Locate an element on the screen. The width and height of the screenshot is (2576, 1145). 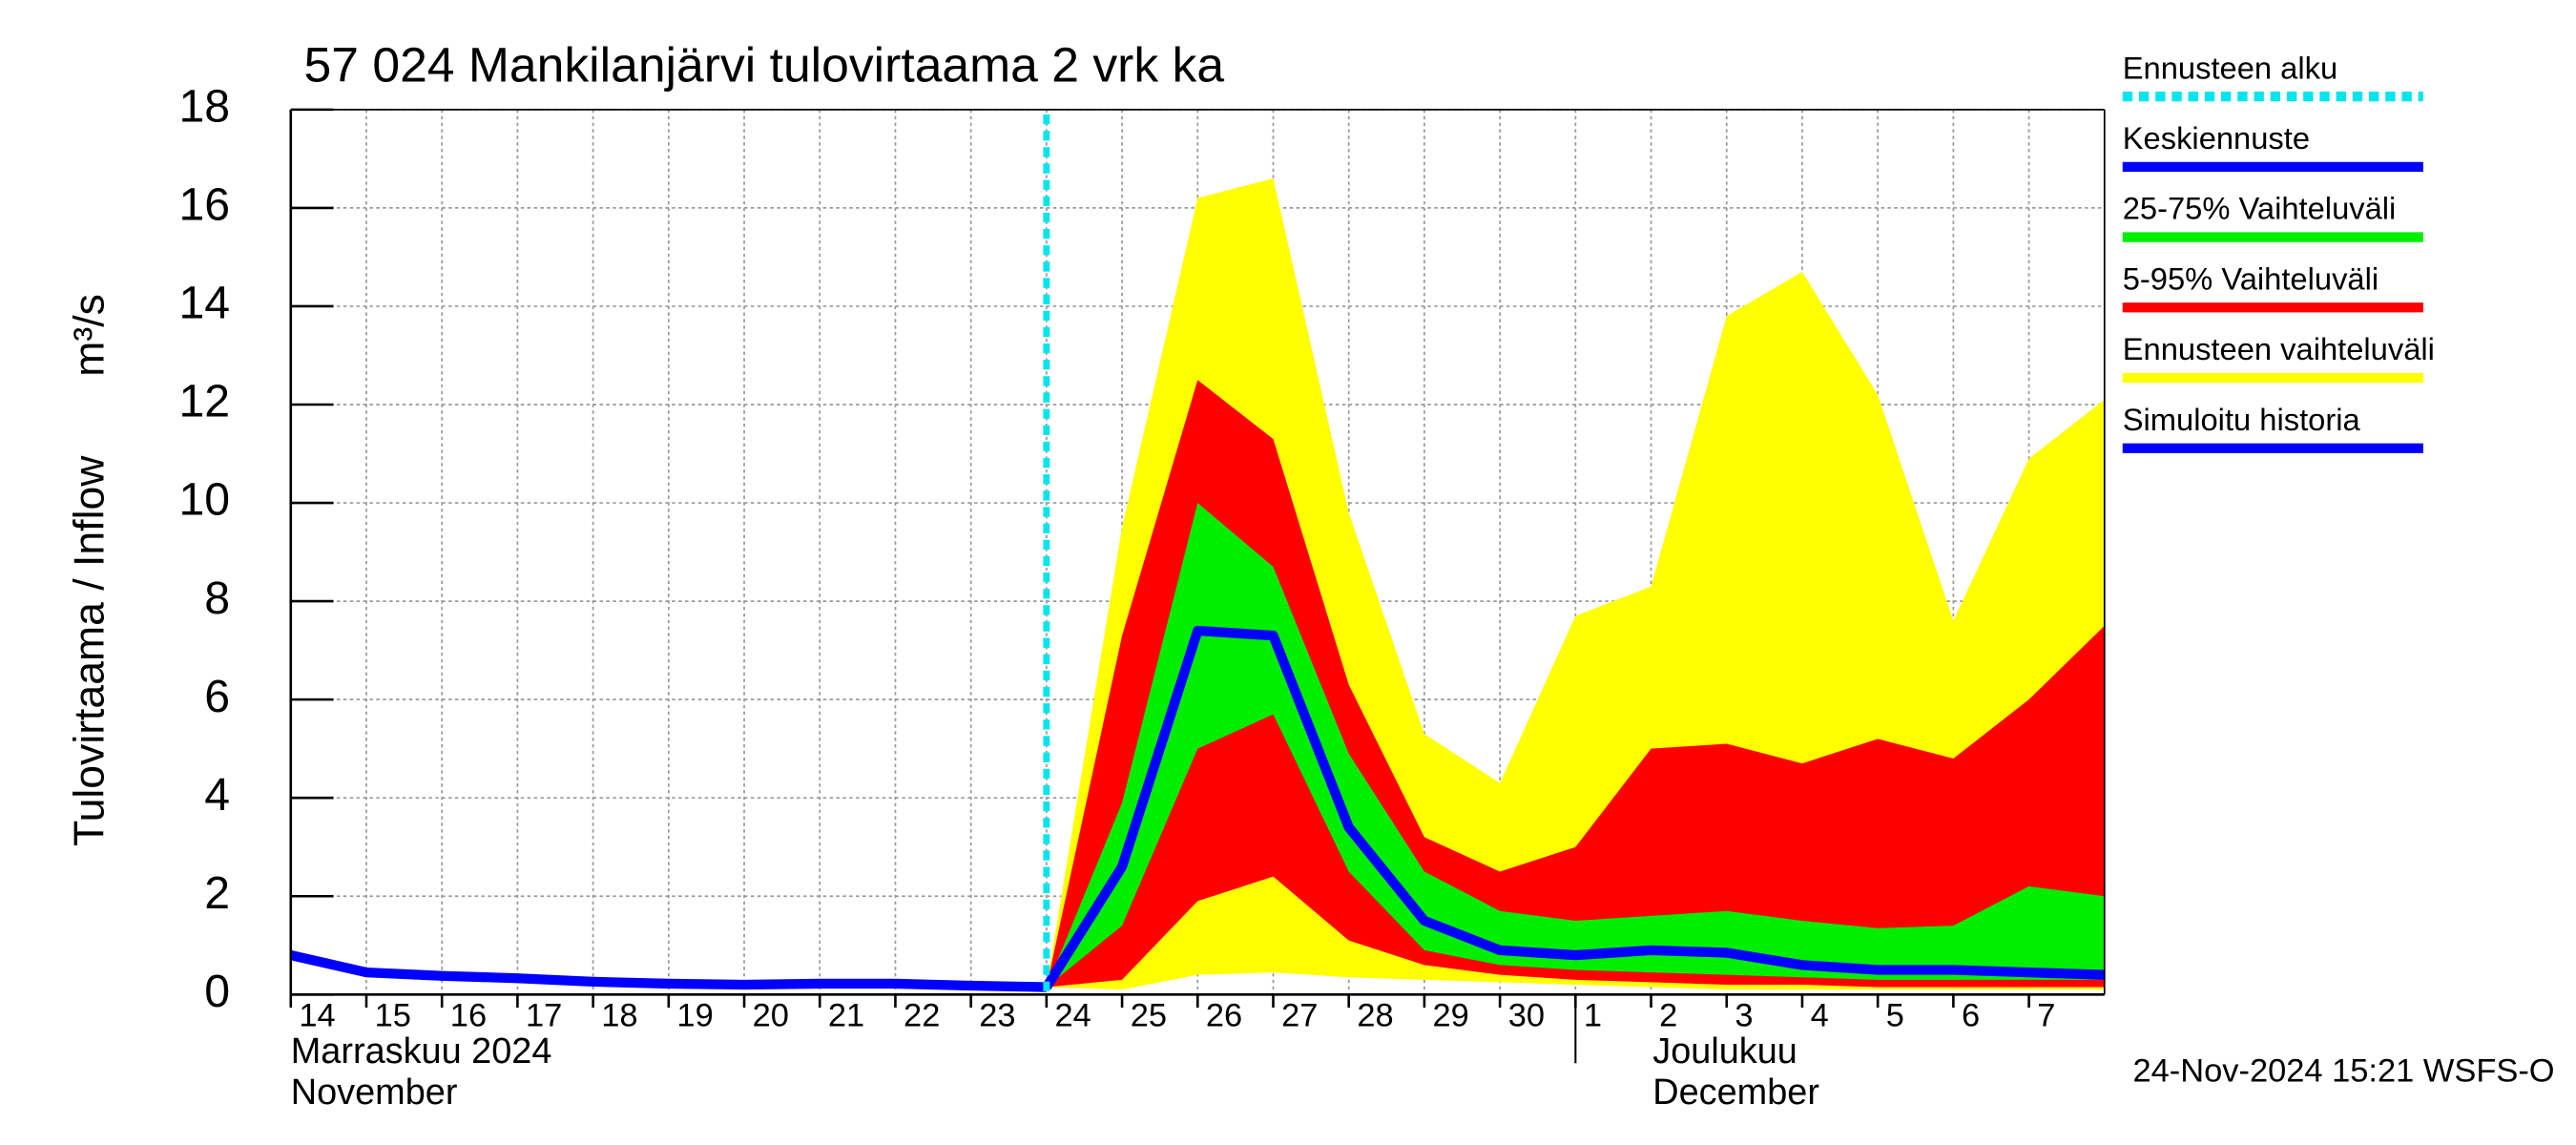
y-tick-label: 4 is located at coordinates (217, 795).